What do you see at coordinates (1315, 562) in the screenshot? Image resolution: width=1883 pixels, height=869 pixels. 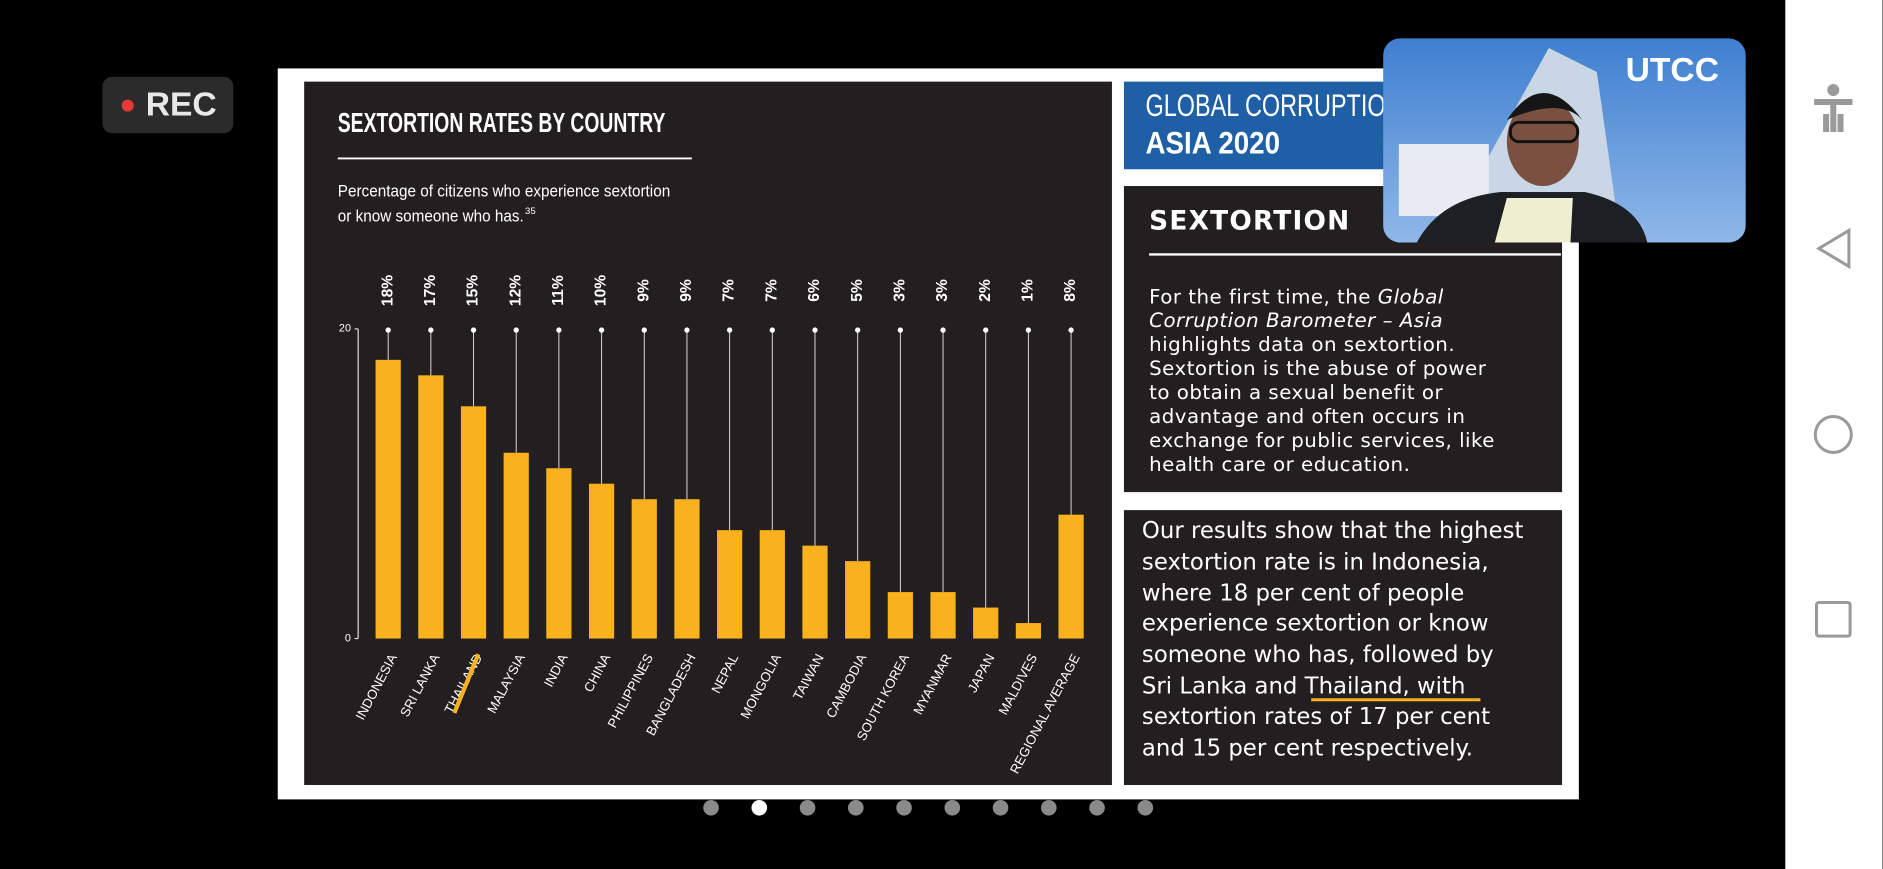 I see `results-line: sextortion rate is in Indonesia,` at bounding box center [1315, 562].